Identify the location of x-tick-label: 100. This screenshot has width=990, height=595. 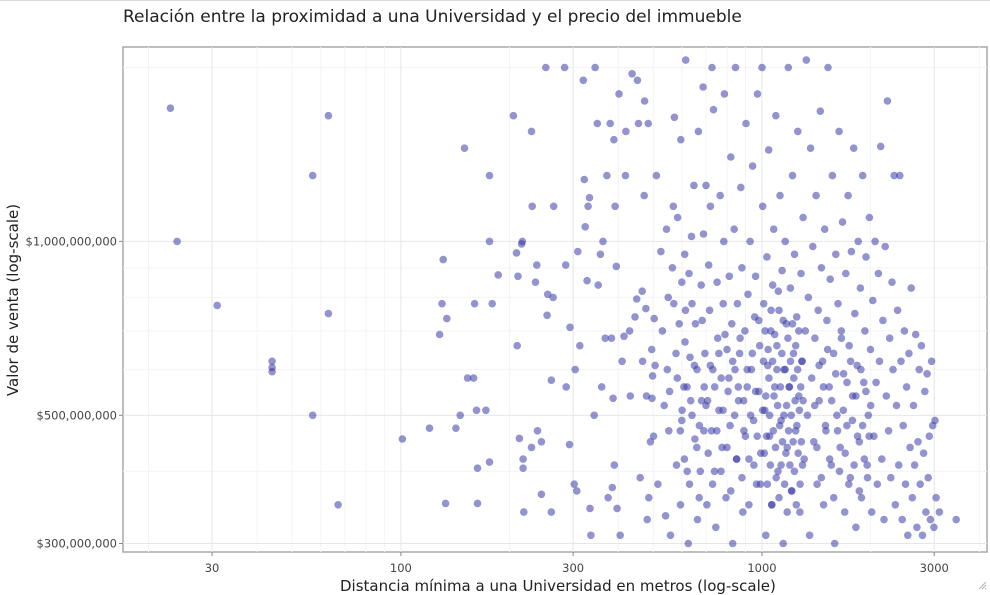
(401, 568).